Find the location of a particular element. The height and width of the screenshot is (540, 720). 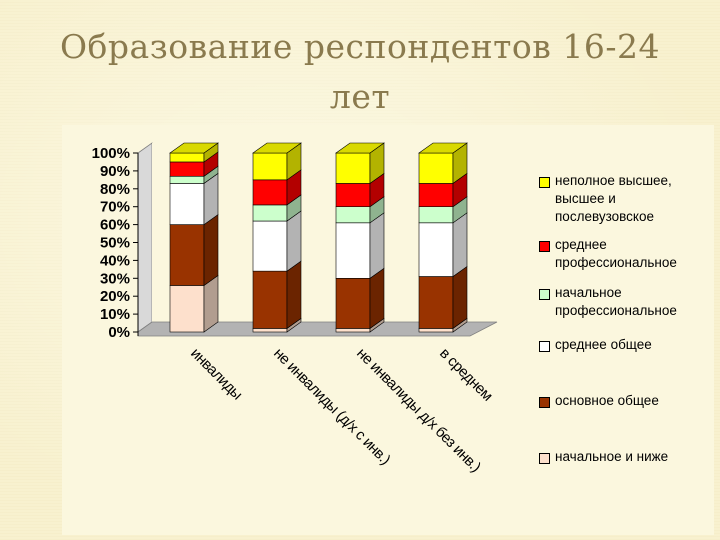

y-tick-label: 40% is located at coordinates (115, 260).